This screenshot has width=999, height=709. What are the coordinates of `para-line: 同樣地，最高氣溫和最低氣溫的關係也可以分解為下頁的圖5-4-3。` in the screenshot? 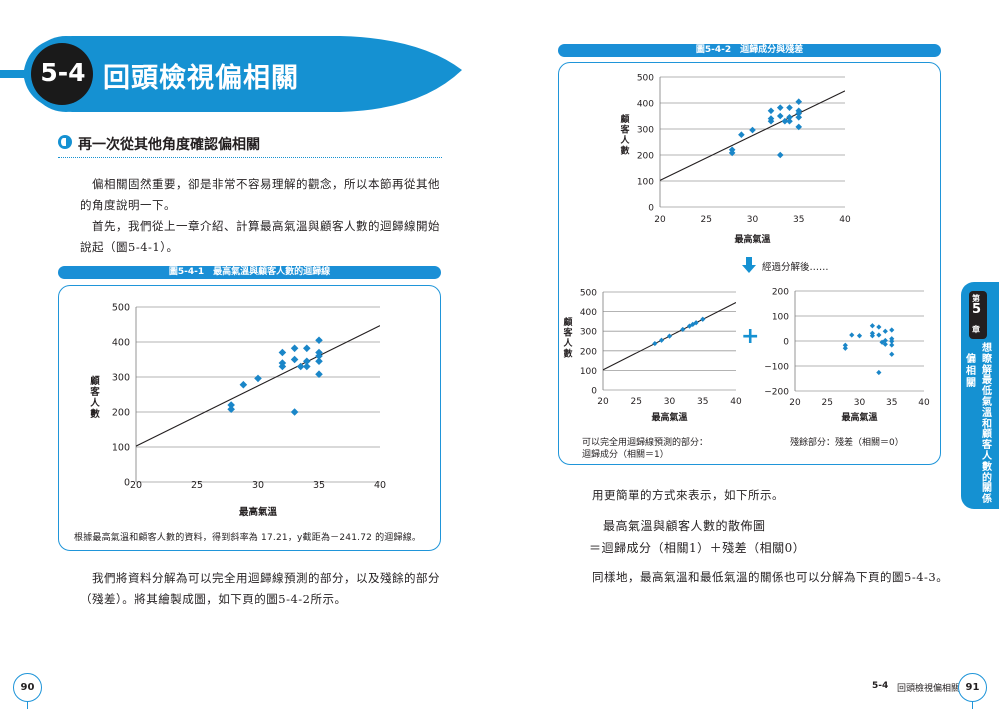 It's located at (770, 577).